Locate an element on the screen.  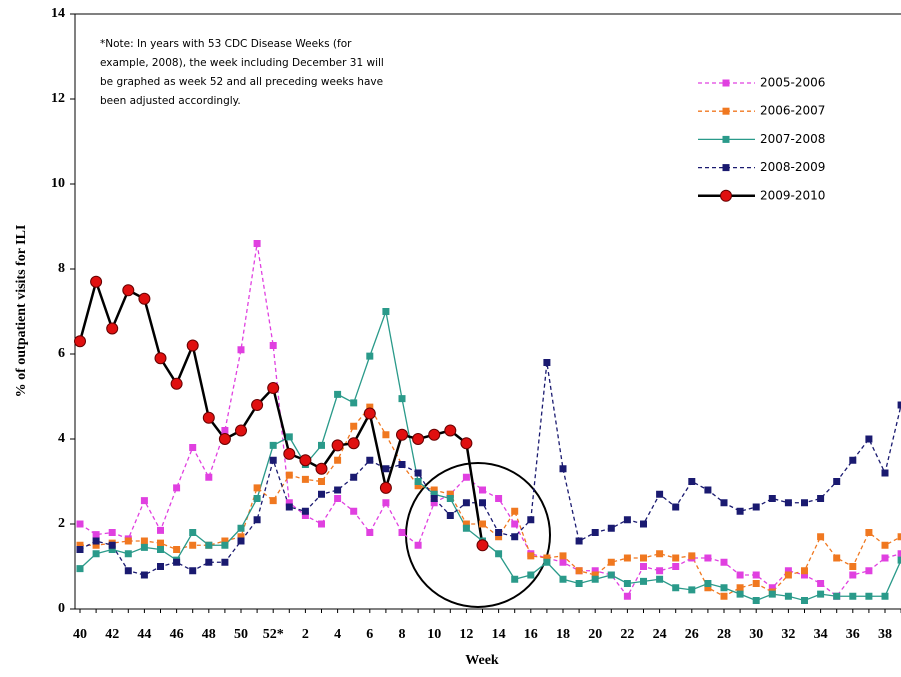
x-tick-label: 30 is located at coordinates (756, 634).